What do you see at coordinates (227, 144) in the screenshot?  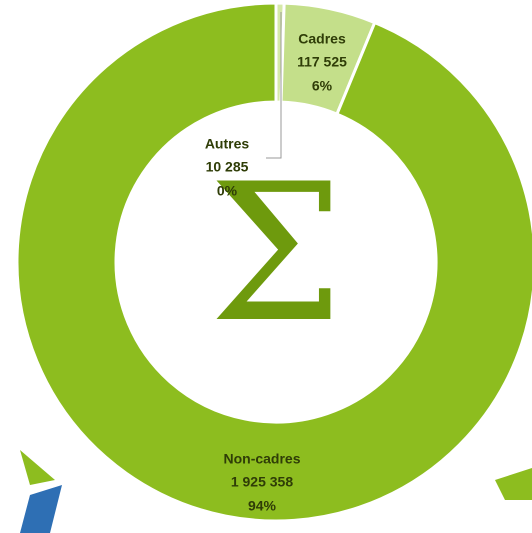 I see `category-label: Autres` at bounding box center [227, 144].